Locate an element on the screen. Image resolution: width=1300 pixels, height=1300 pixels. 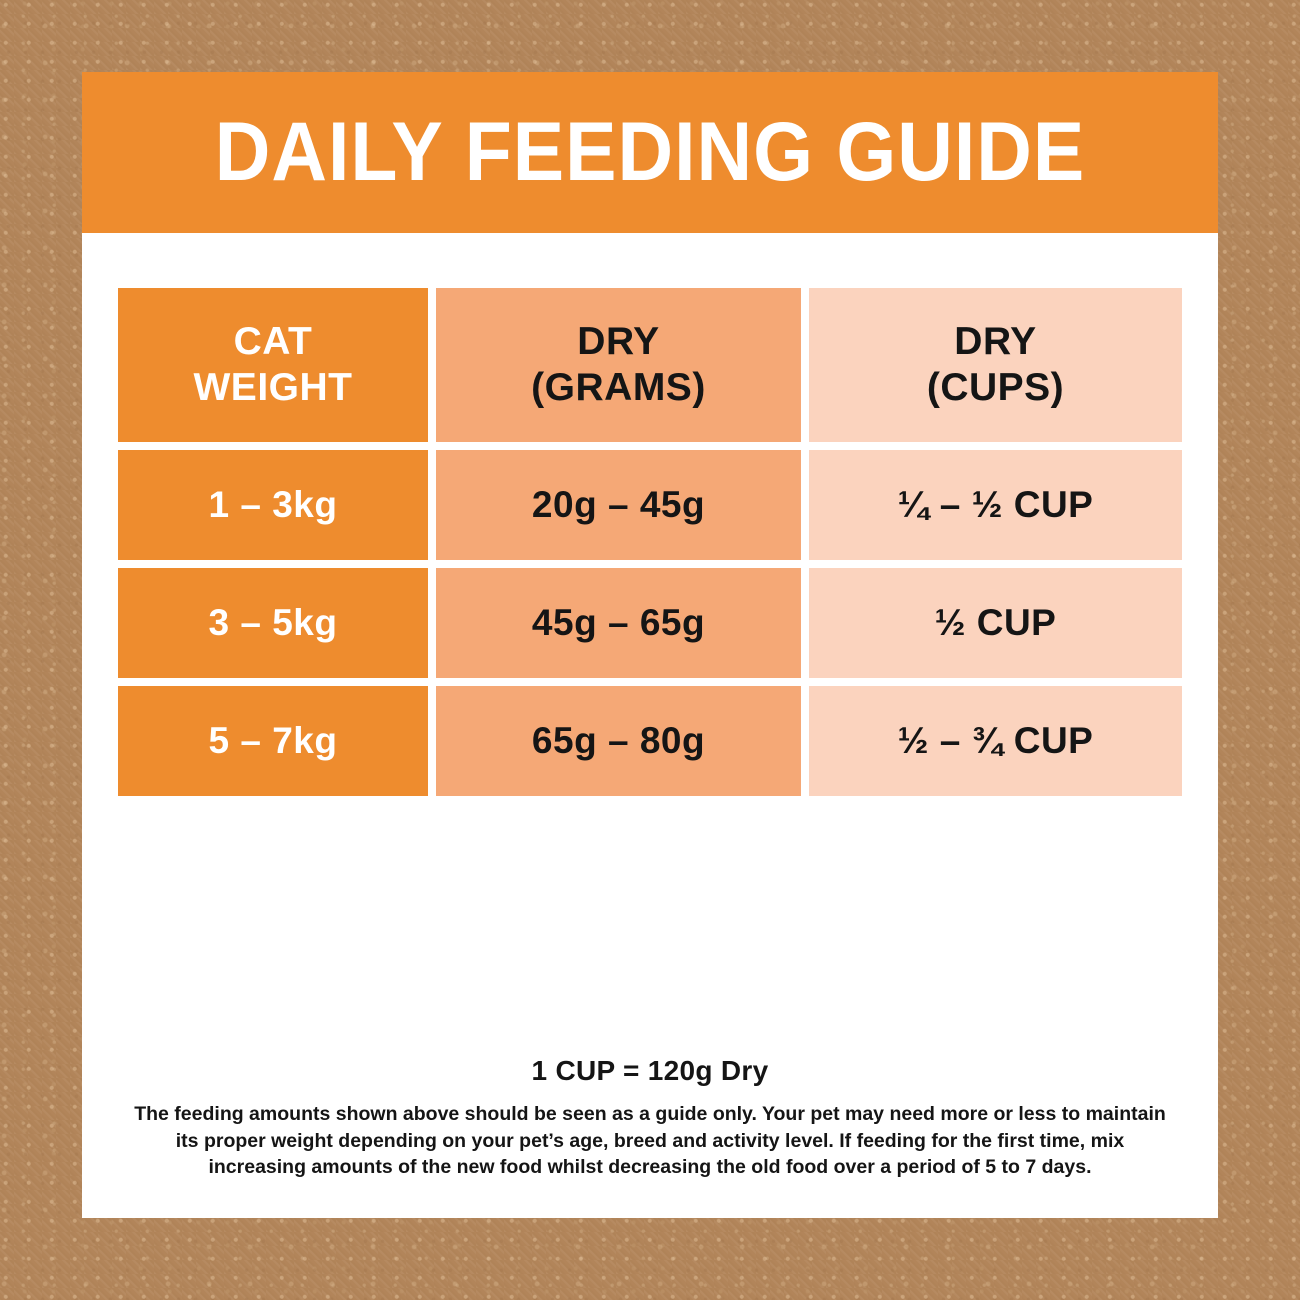
column-header-dry-cups: DRY (CUPS) is located at coordinates (995, 365).